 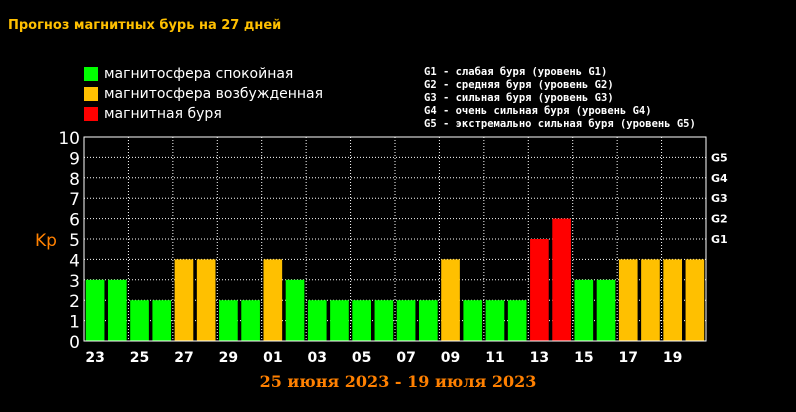 What do you see at coordinates (494, 358) in the screenshot?
I see `x-tick-label: 11` at bounding box center [494, 358].